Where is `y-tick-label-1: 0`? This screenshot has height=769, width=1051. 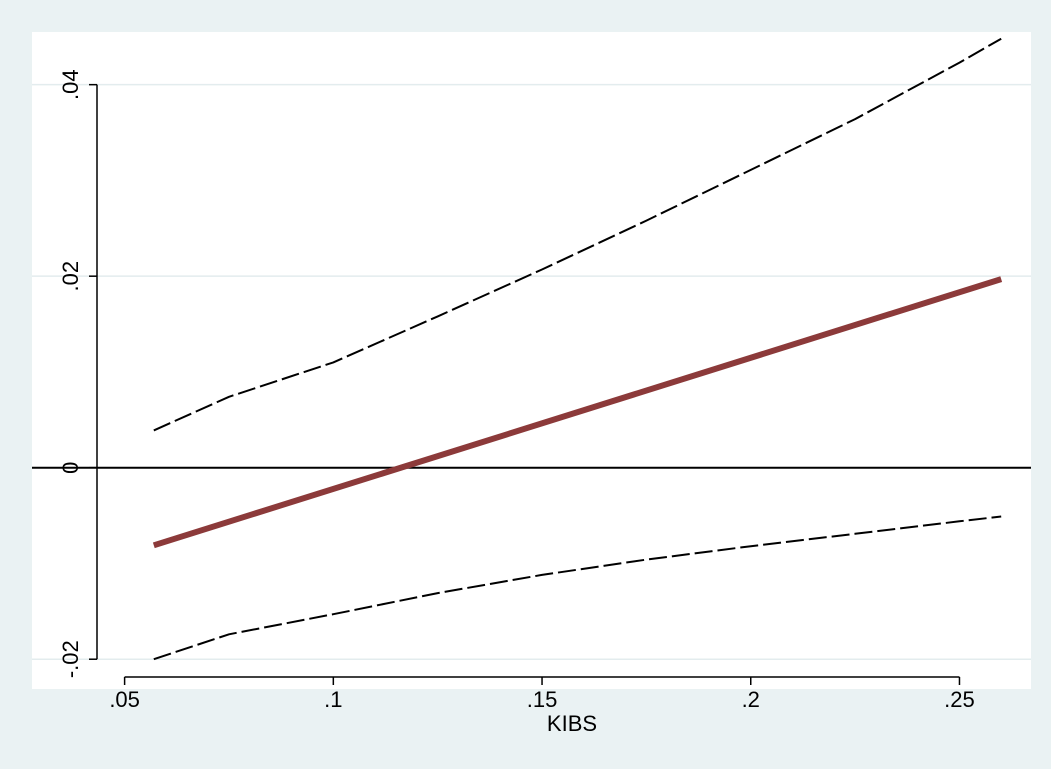 y-tick-label-1: 0 is located at coordinates (70, 468).